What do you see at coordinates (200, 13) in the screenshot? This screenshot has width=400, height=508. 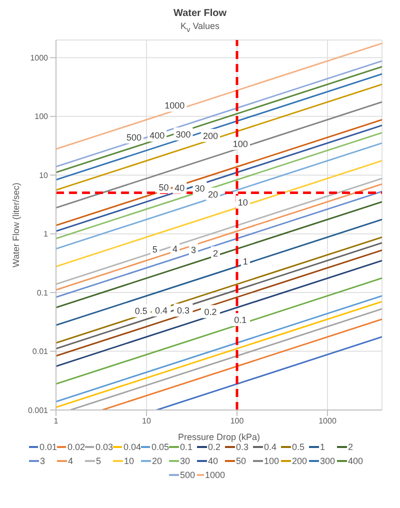 I see `chart-title: Water Flow` at bounding box center [200, 13].